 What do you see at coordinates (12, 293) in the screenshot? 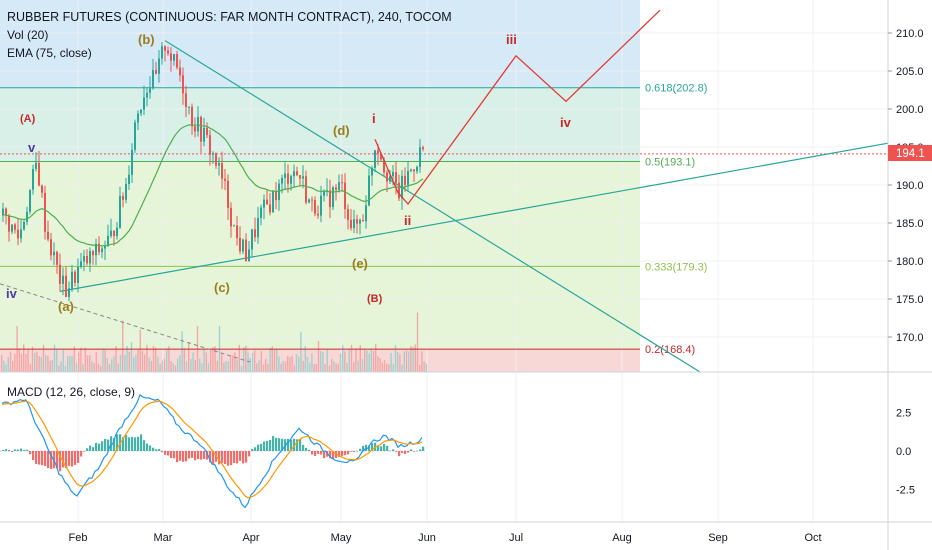
I see `wave-label-2: iv` at bounding box center [12, 293].